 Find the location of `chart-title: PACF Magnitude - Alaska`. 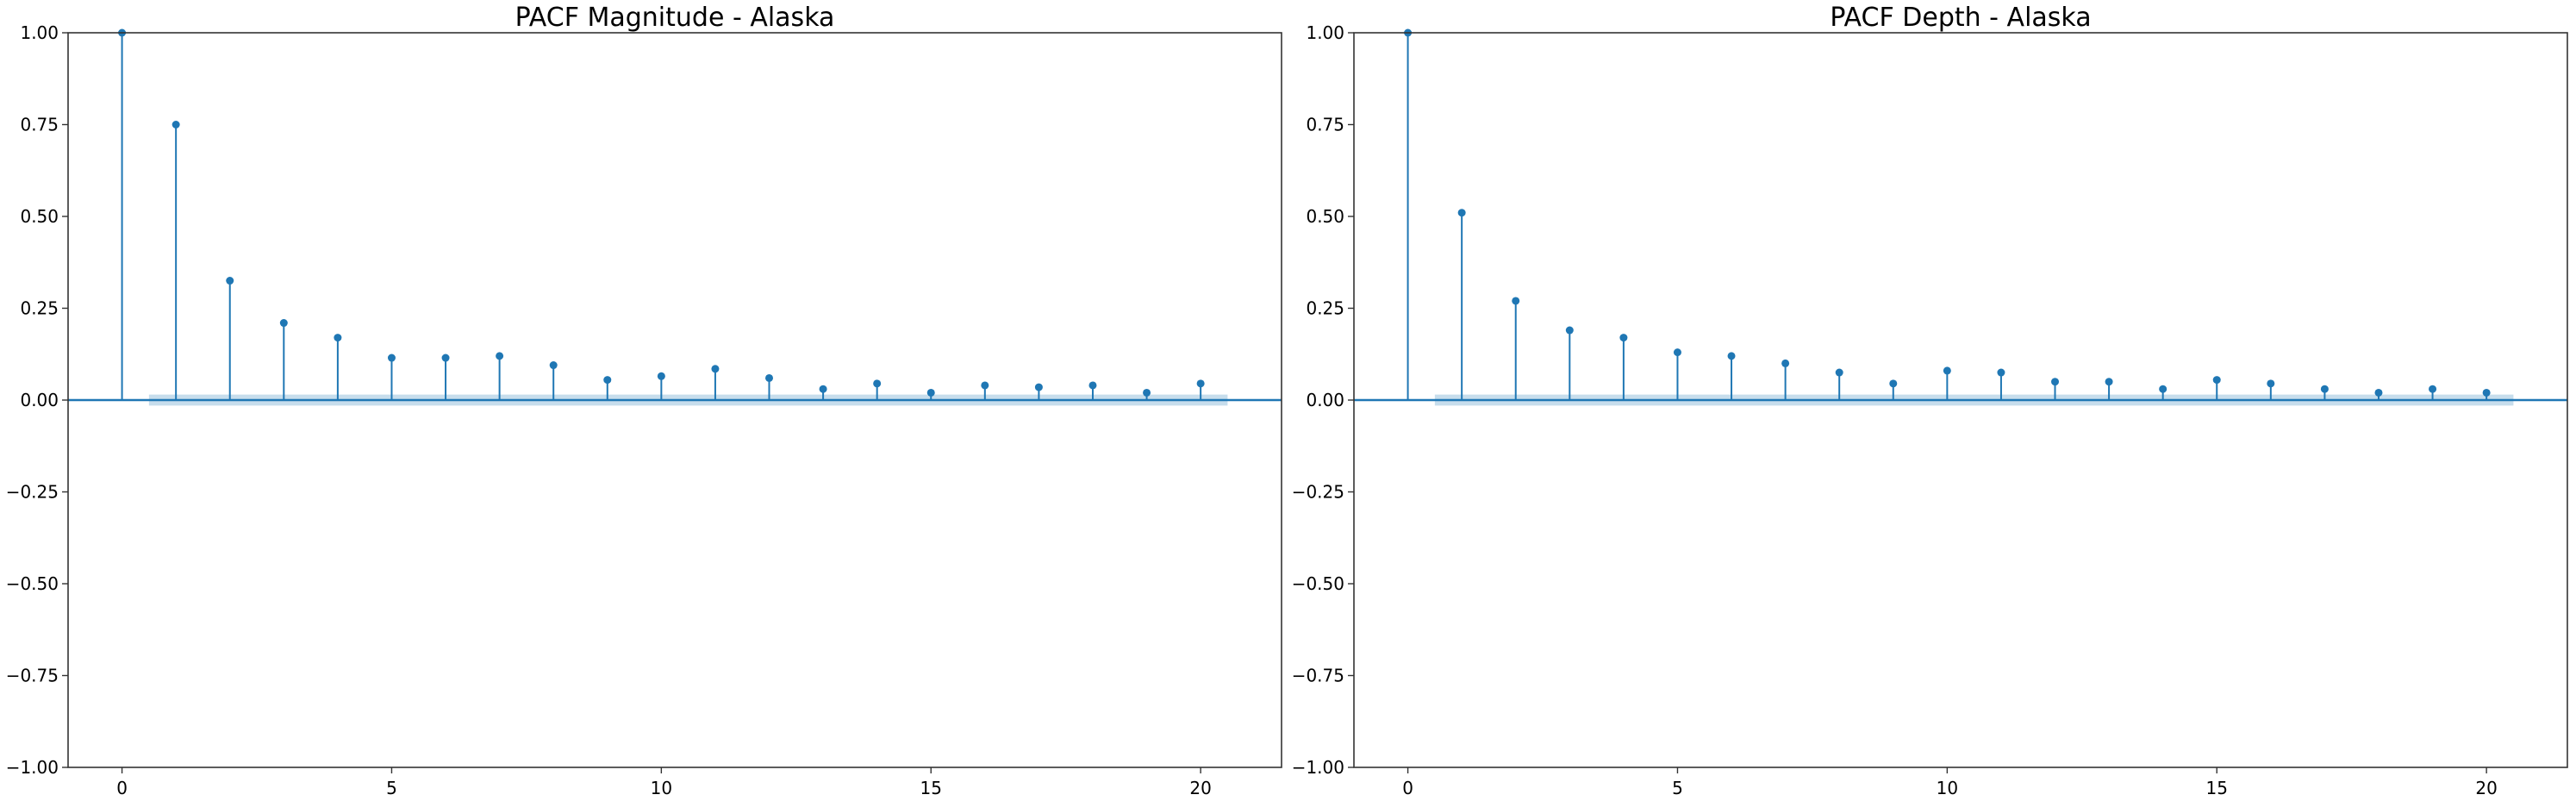

chart-title: PACF Magnitude - Alaska is located at coordinates (675, 18).